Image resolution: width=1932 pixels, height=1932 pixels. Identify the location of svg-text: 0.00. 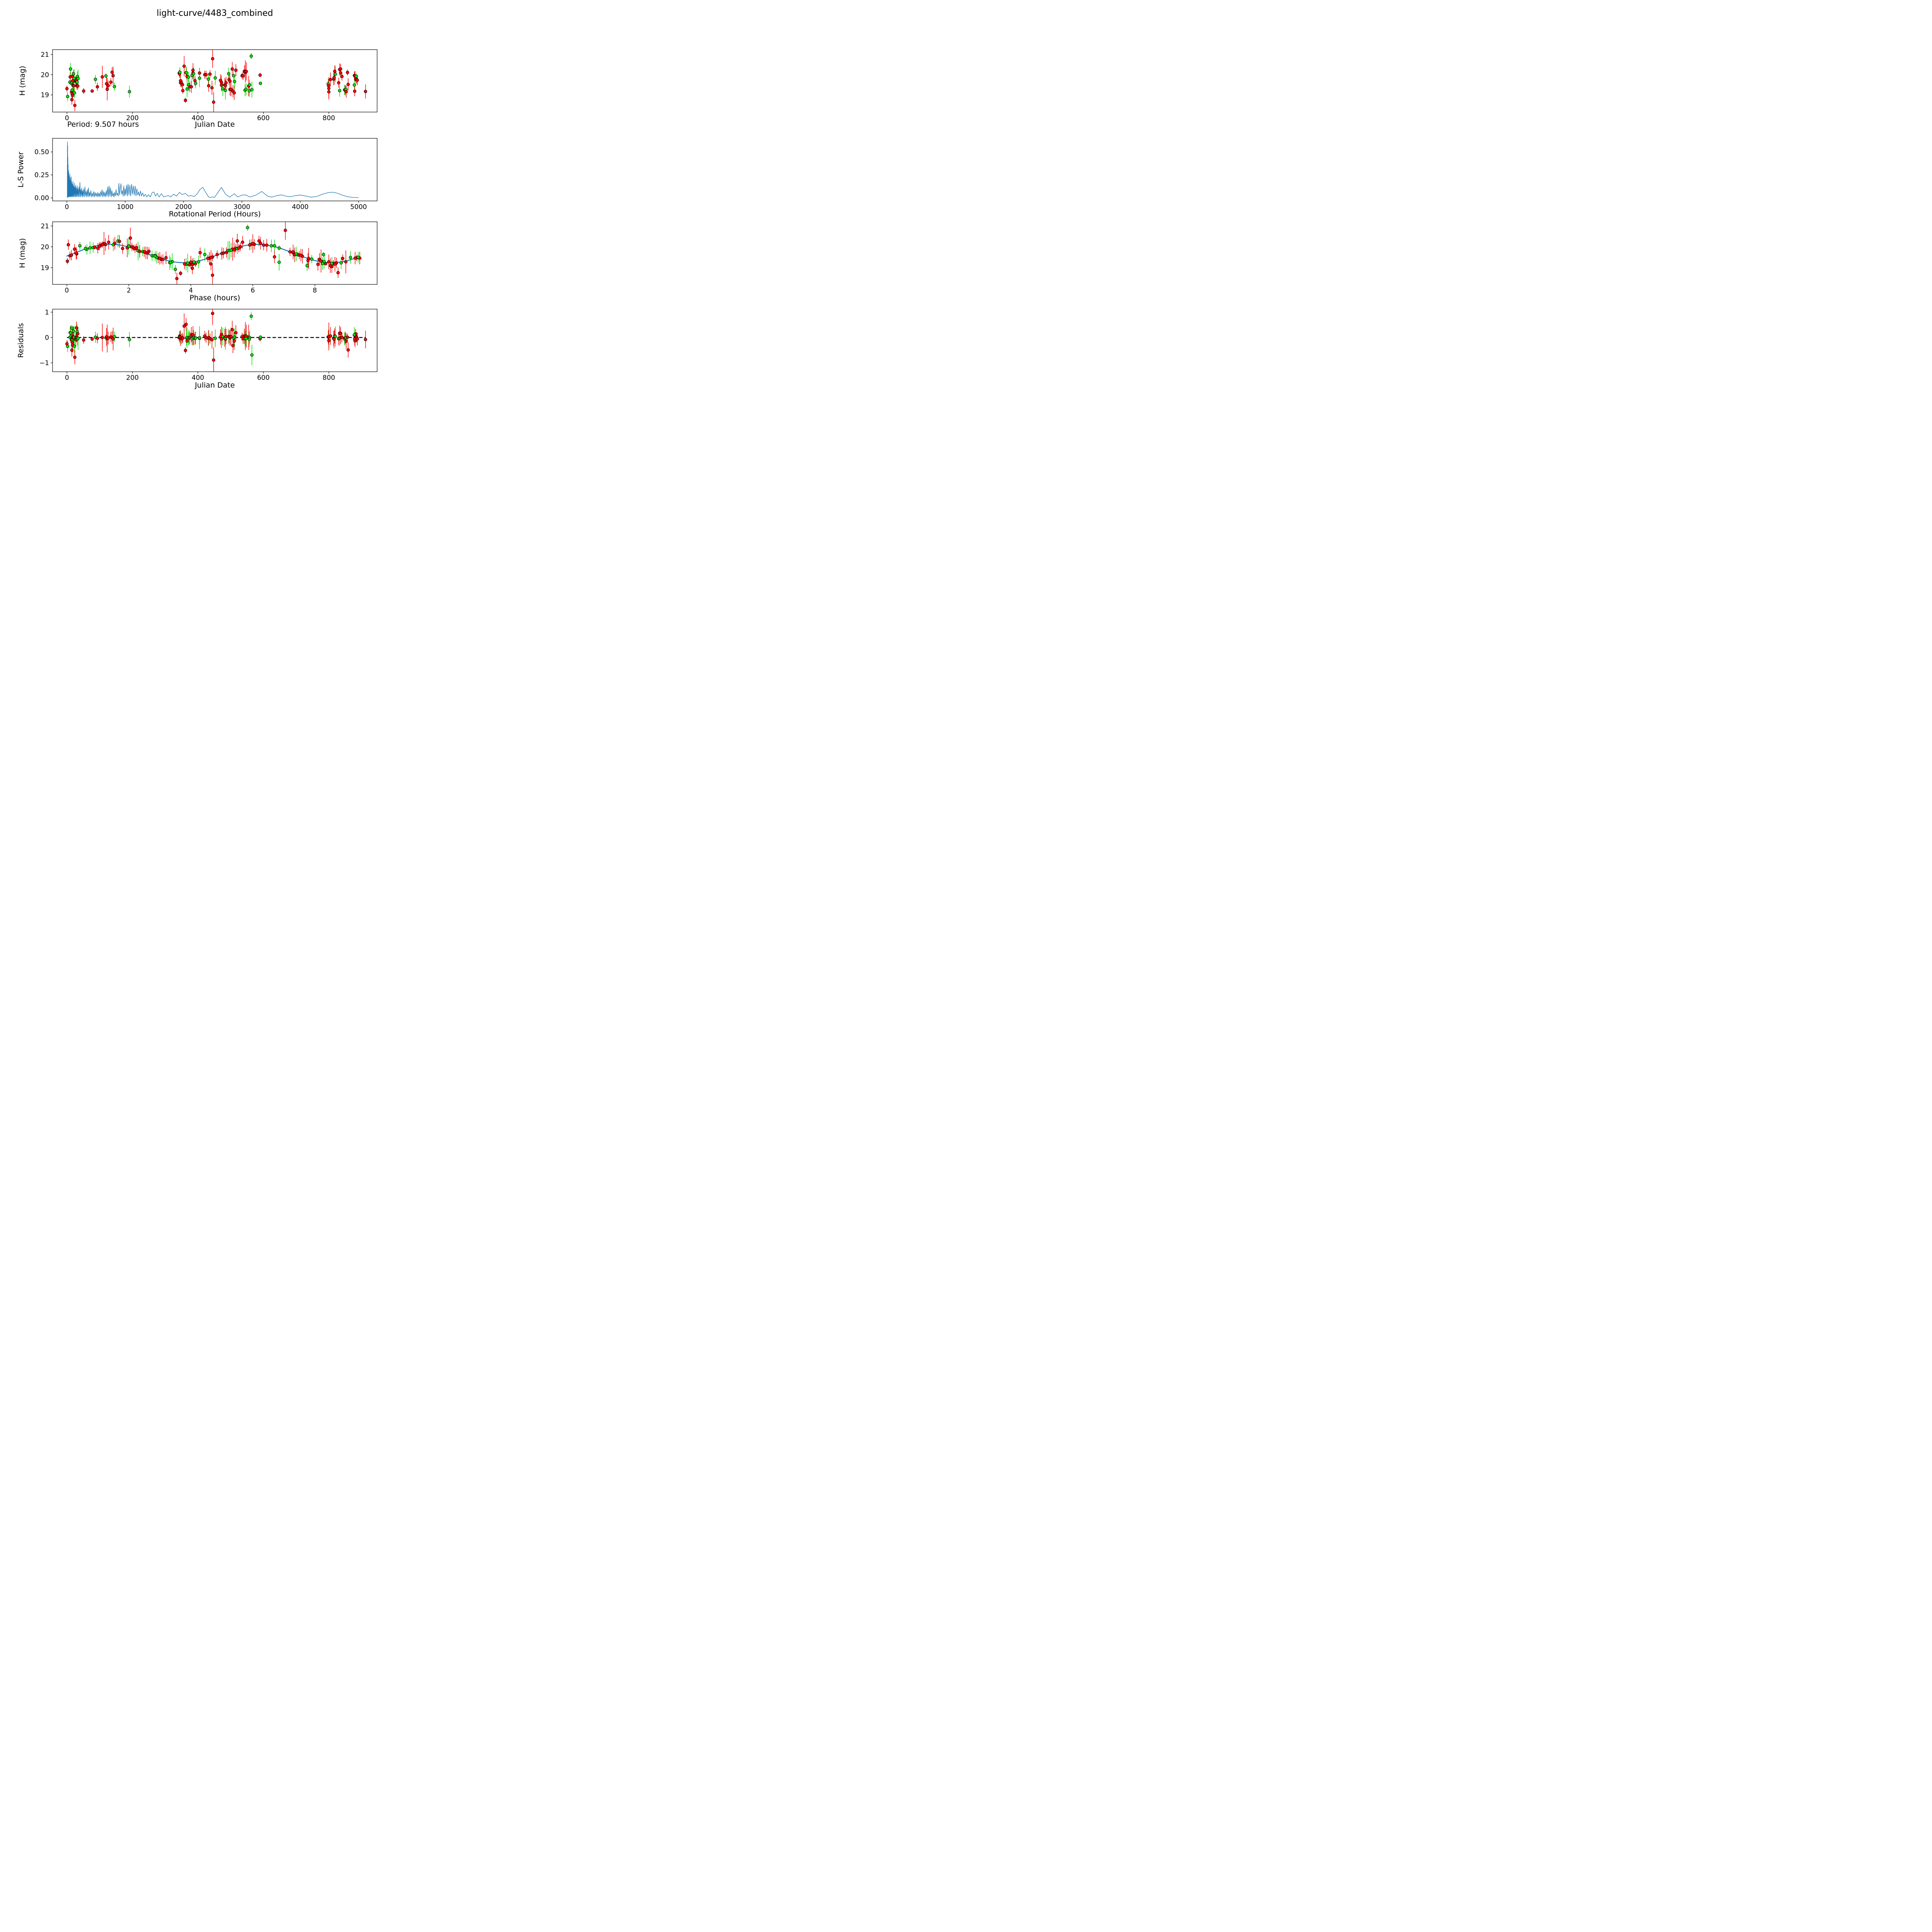
(41, 198).